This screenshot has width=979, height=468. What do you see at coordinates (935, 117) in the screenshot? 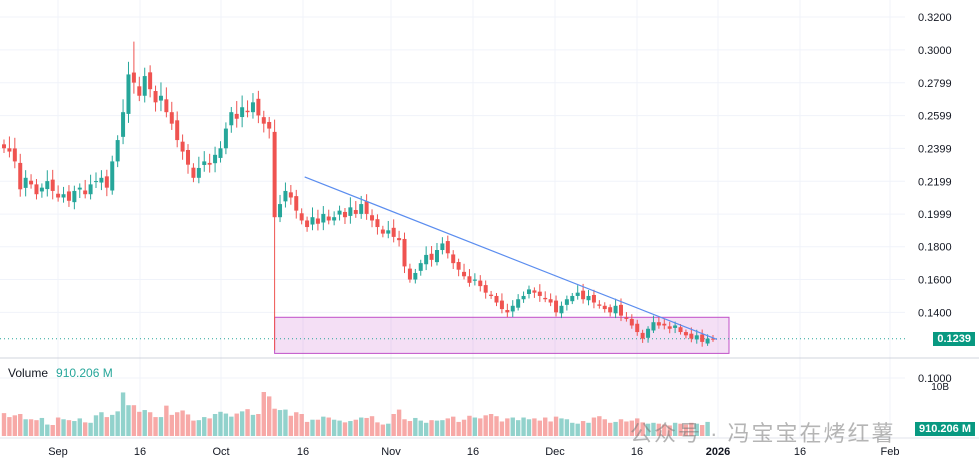
I see `y-tick-label: 0.2599` at bounding box center [935, 117].